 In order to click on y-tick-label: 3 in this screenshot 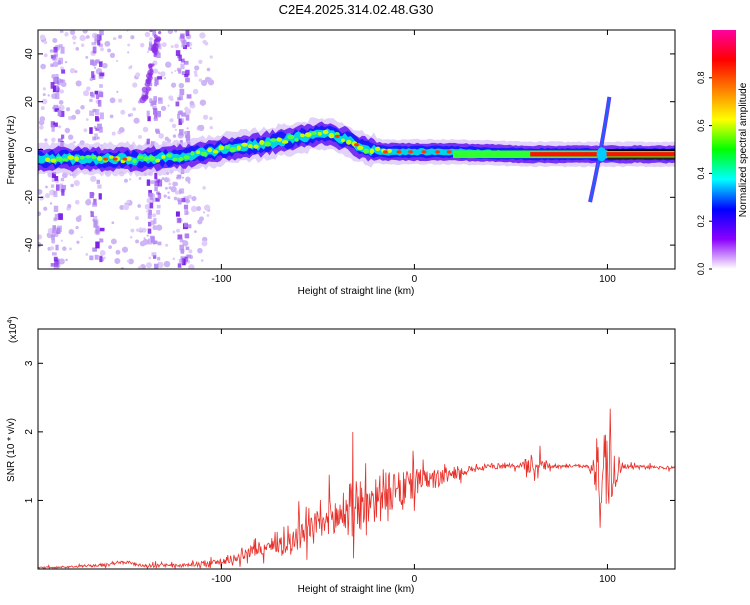, I will do `click(29, 363)`.